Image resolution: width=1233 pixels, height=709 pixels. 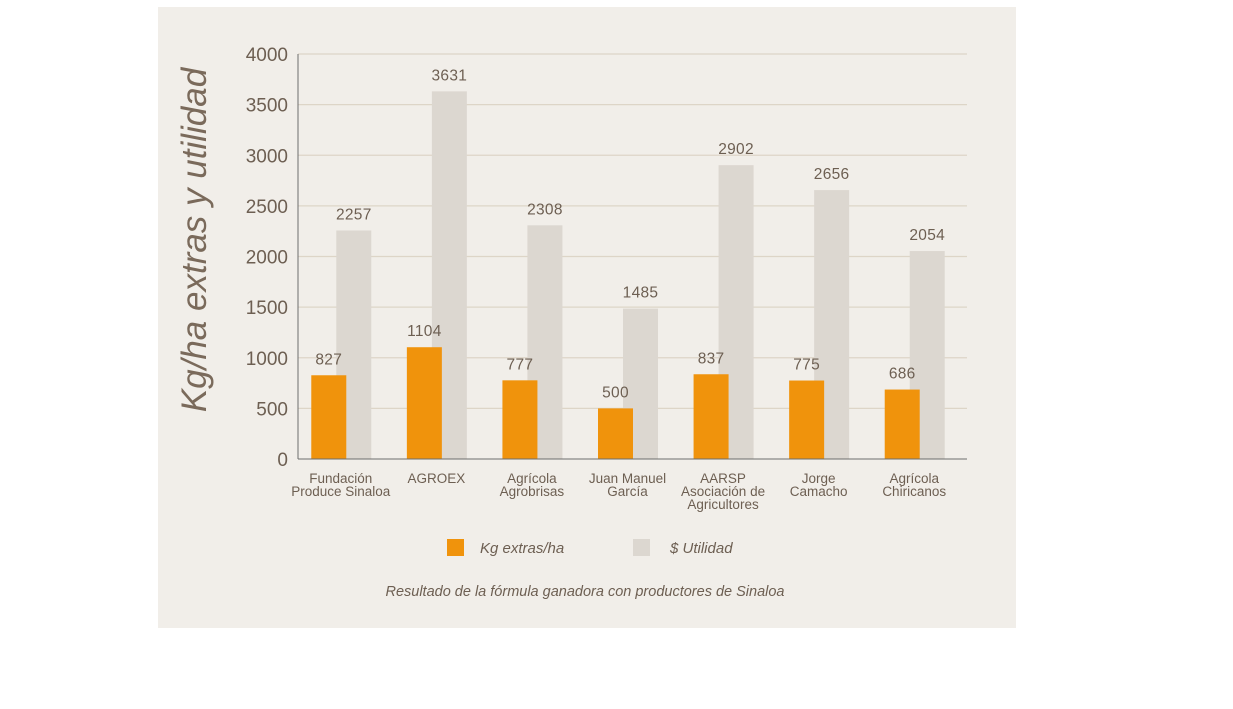 I want to click on x-tick-label-line: Agricultores, so click(x=723, y=504).